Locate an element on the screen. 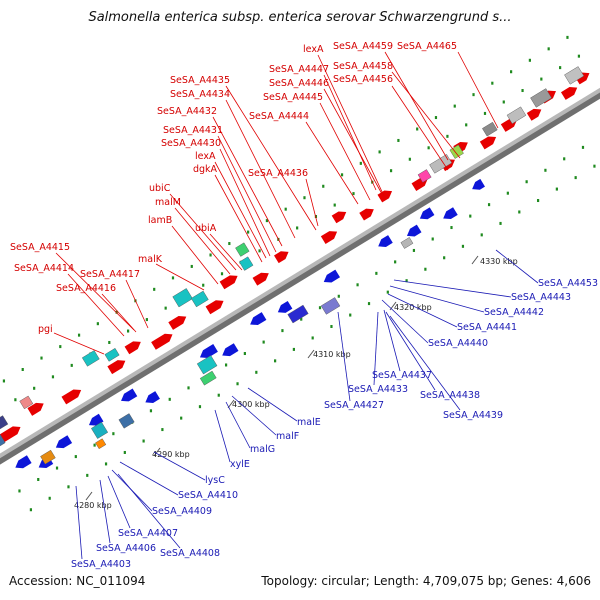 This screenshot has width=600, height=600. gene-label-sesa-a4432: SeSA_A4432 is located at coordinates (187, 111).